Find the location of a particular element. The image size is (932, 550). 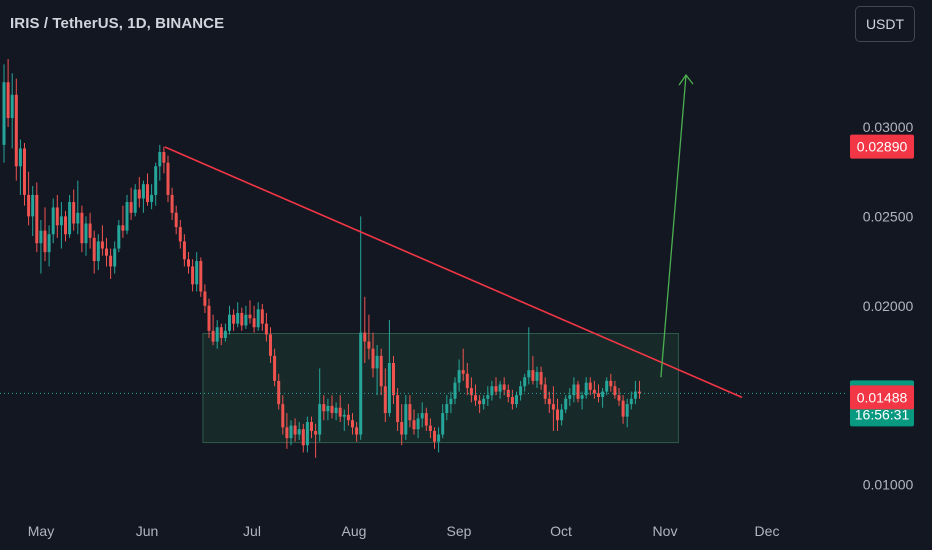

price-label-bg is located at coordinates (882, 146).